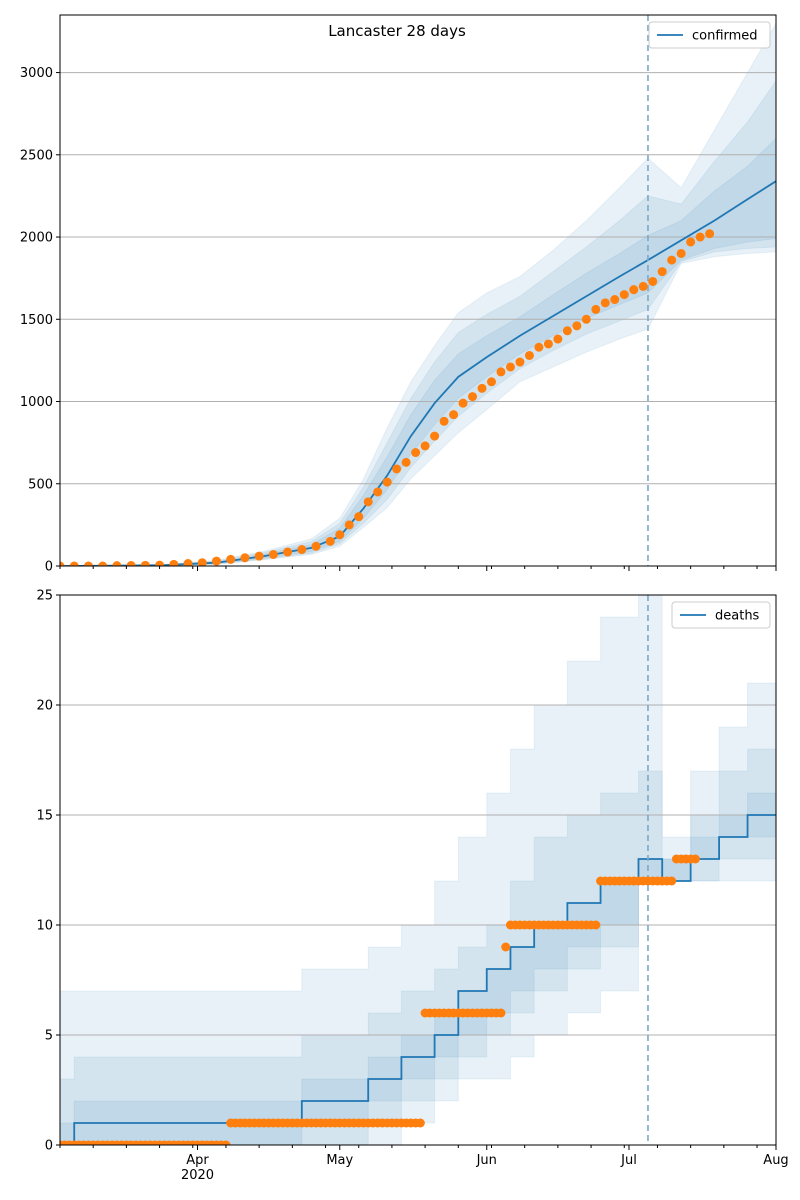 The width and height of the screenshot is (800, 1200). I want to click on y-tick-label: 15, so click(44, 816).